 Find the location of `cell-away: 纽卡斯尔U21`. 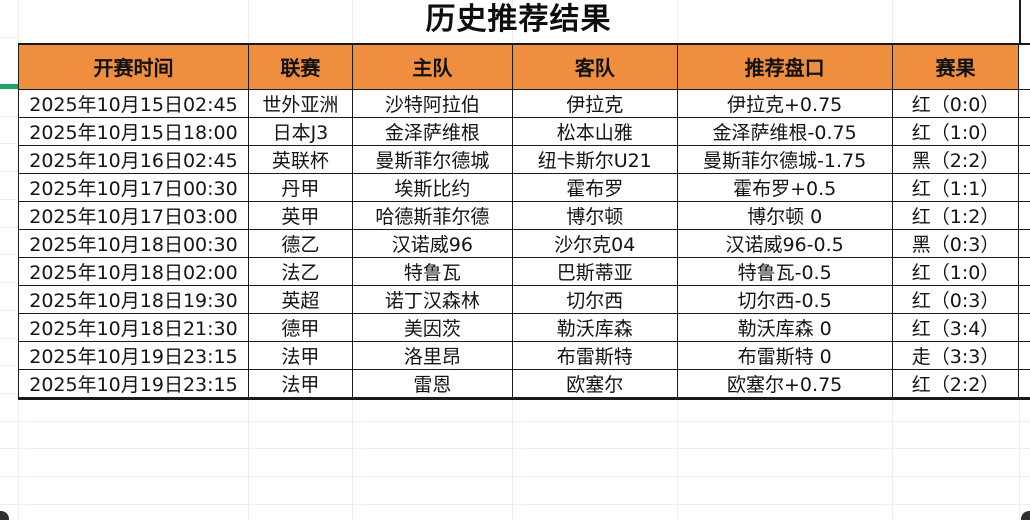

cell-away: 纽卡斯尔U21 is located at coordinates (594, 159).